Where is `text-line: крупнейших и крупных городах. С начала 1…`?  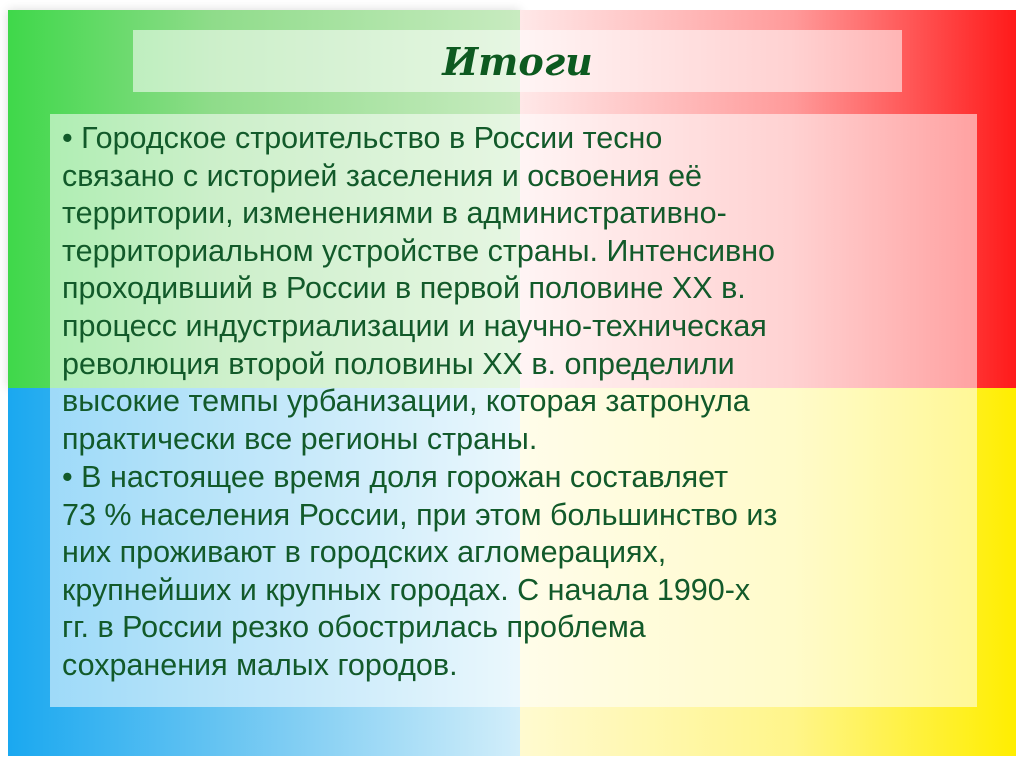
text-line: крупнейших и крупных городах. С начала 1… is located at coordinates (406, 589).